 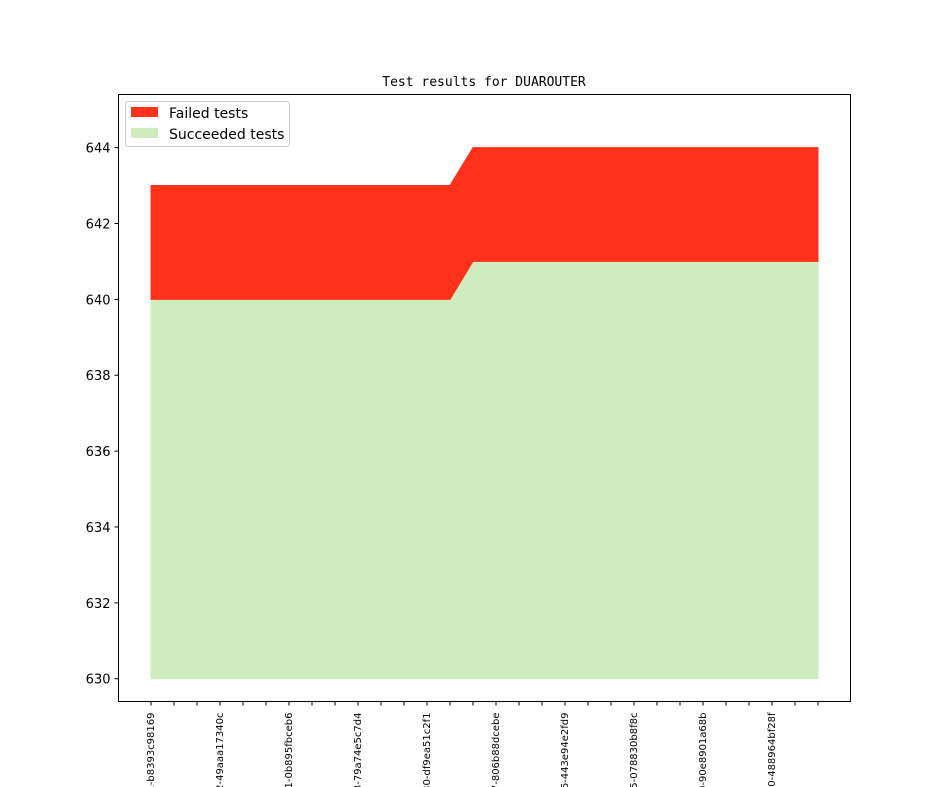 What do you see at coordinates (496, 750) in the screenshot?
I see `x-tick-label: 7-806b88dcebe` at bounding box center [496, 750].